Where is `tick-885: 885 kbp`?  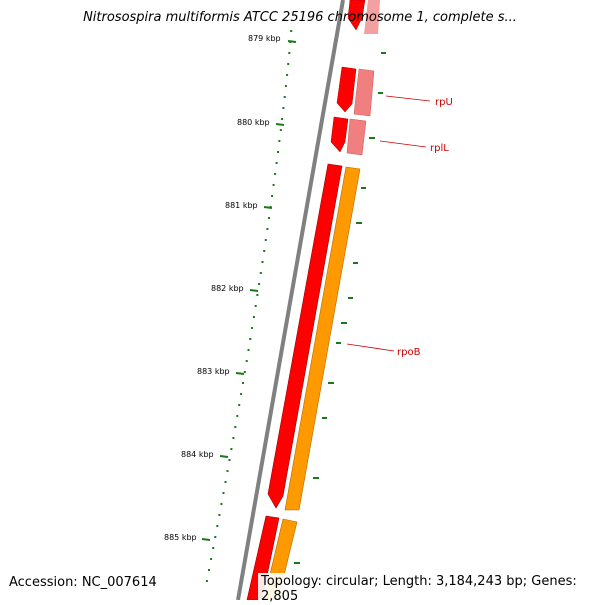
tick-885: 885 kbp is located at coordinates (187, 537).